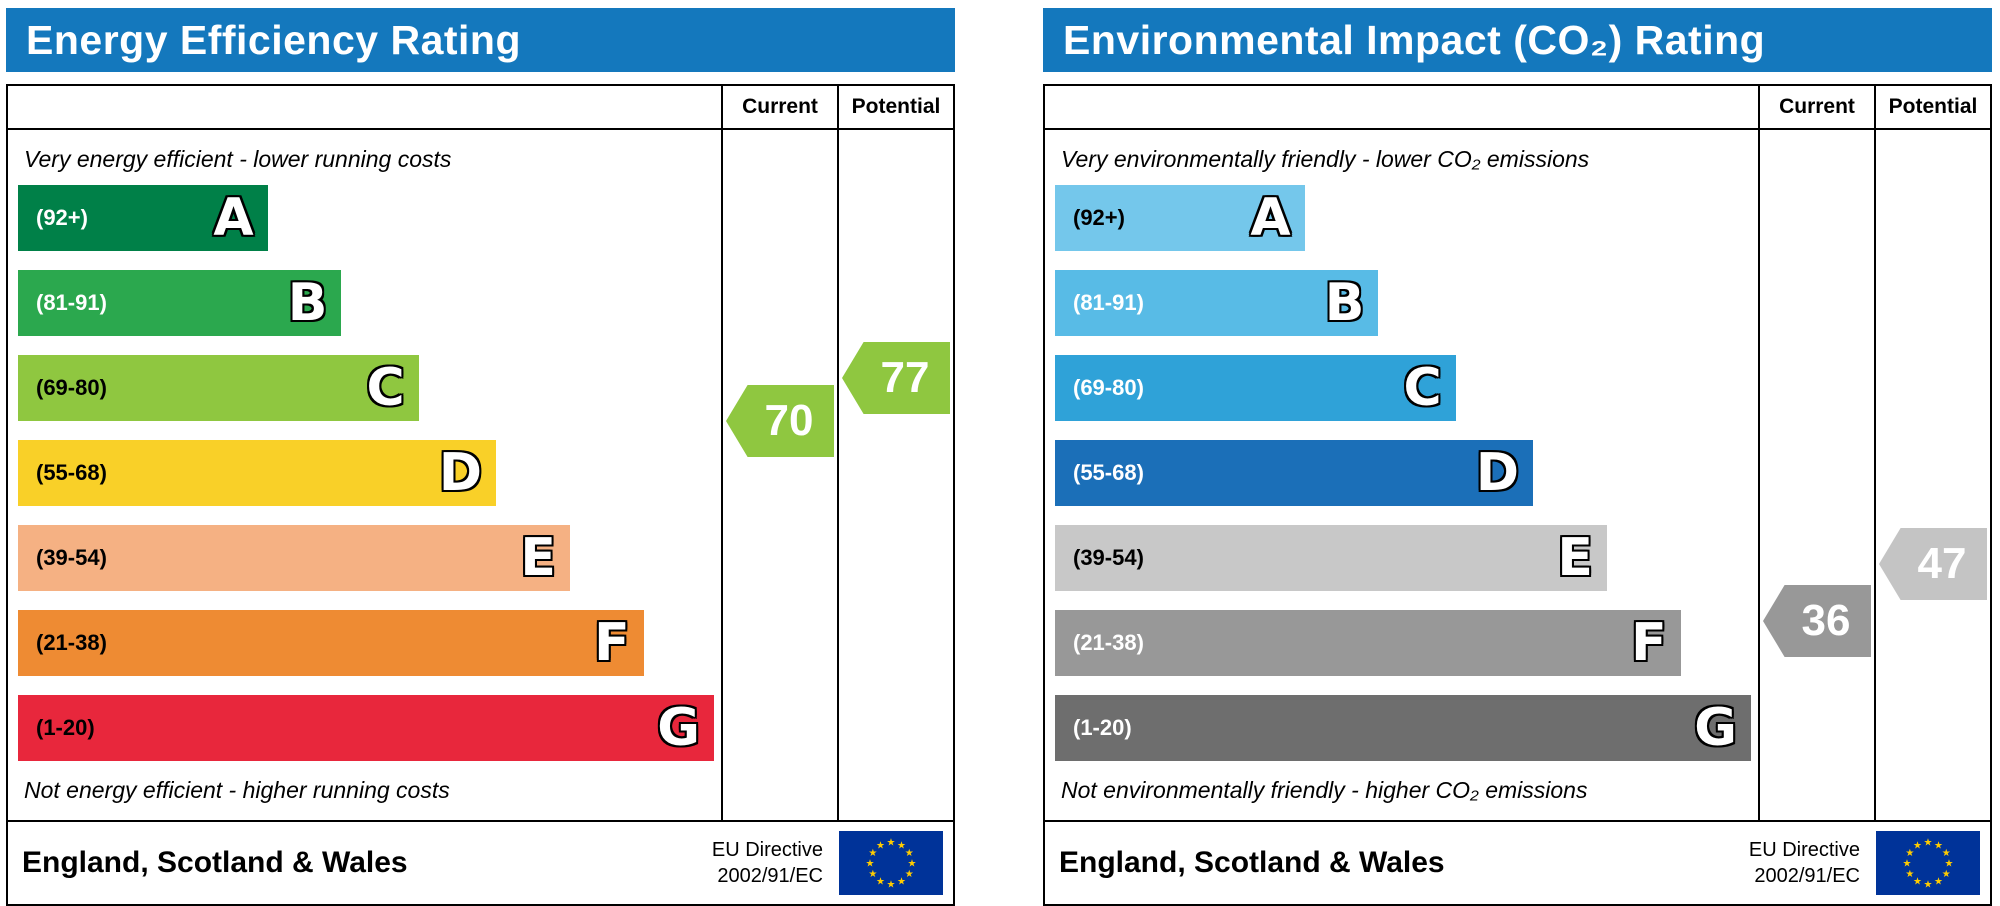 This screenshot has height=906, width=2000. I want to click on band-letter: B, so click(307, 303).